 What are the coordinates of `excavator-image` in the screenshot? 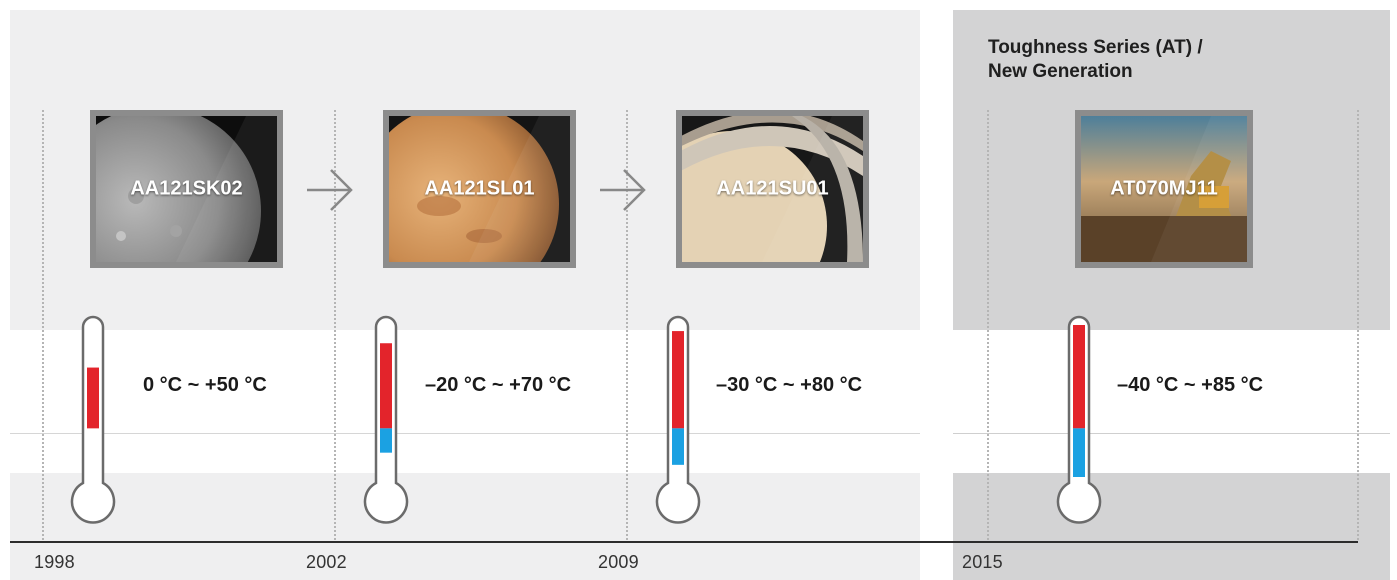 It's located at (1164, 189).